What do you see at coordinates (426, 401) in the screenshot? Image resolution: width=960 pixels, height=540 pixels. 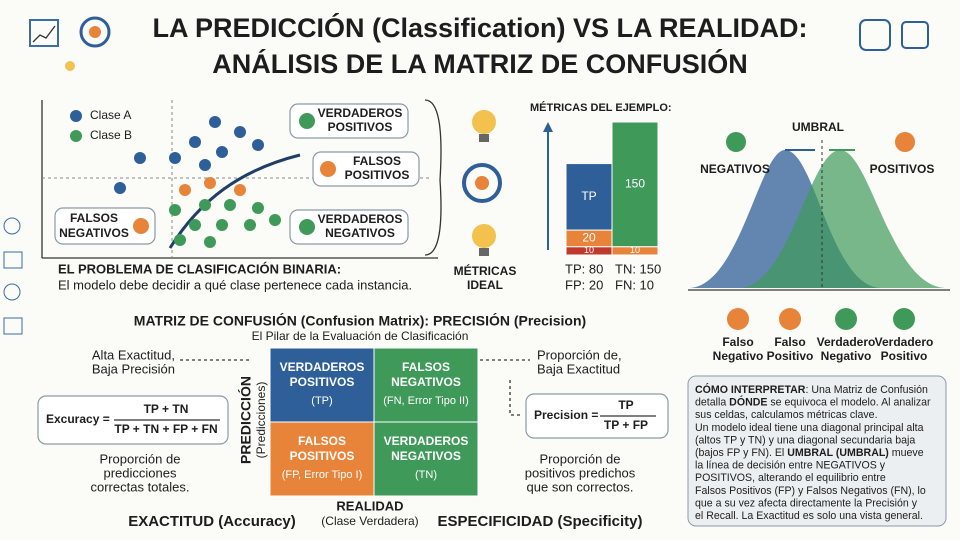 I see `cell-sub: (FN, Error Tipo II)` at bounding box center [426, 401].